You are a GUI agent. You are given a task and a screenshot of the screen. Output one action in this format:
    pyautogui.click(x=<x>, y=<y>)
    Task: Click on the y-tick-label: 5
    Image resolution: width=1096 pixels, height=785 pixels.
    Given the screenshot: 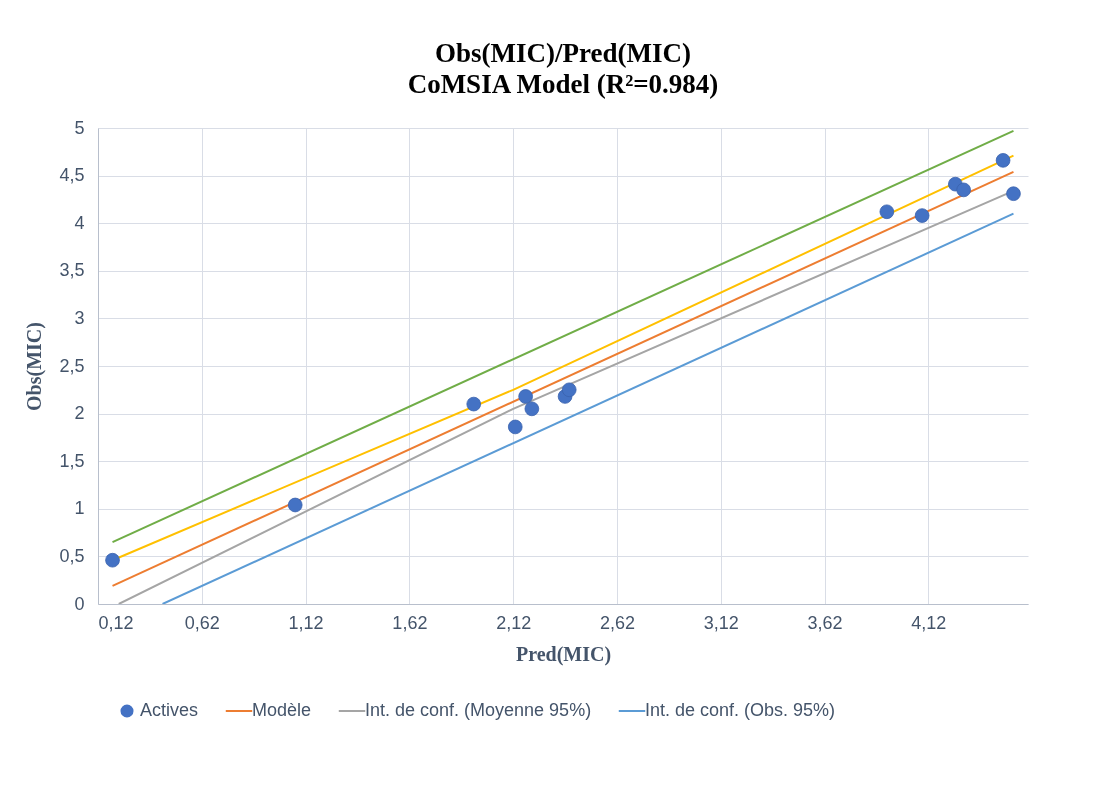 What is the action you would take?
    pyautogui.click(x=79, y=127)
    